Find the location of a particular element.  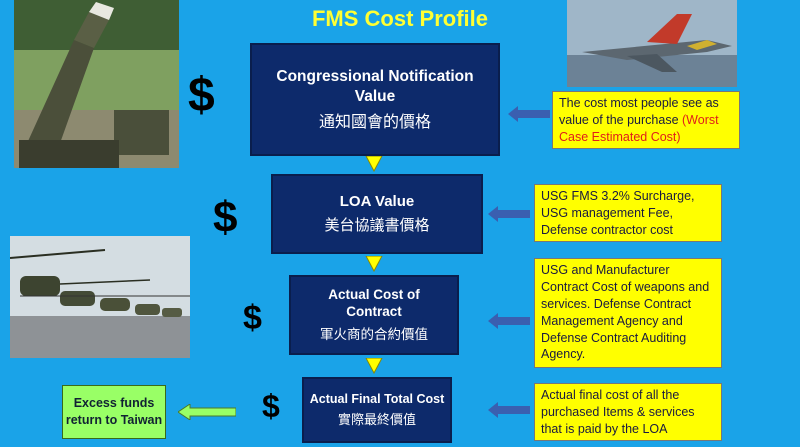

loa-value-label: LOA Value is located at coordinates (377, 201).